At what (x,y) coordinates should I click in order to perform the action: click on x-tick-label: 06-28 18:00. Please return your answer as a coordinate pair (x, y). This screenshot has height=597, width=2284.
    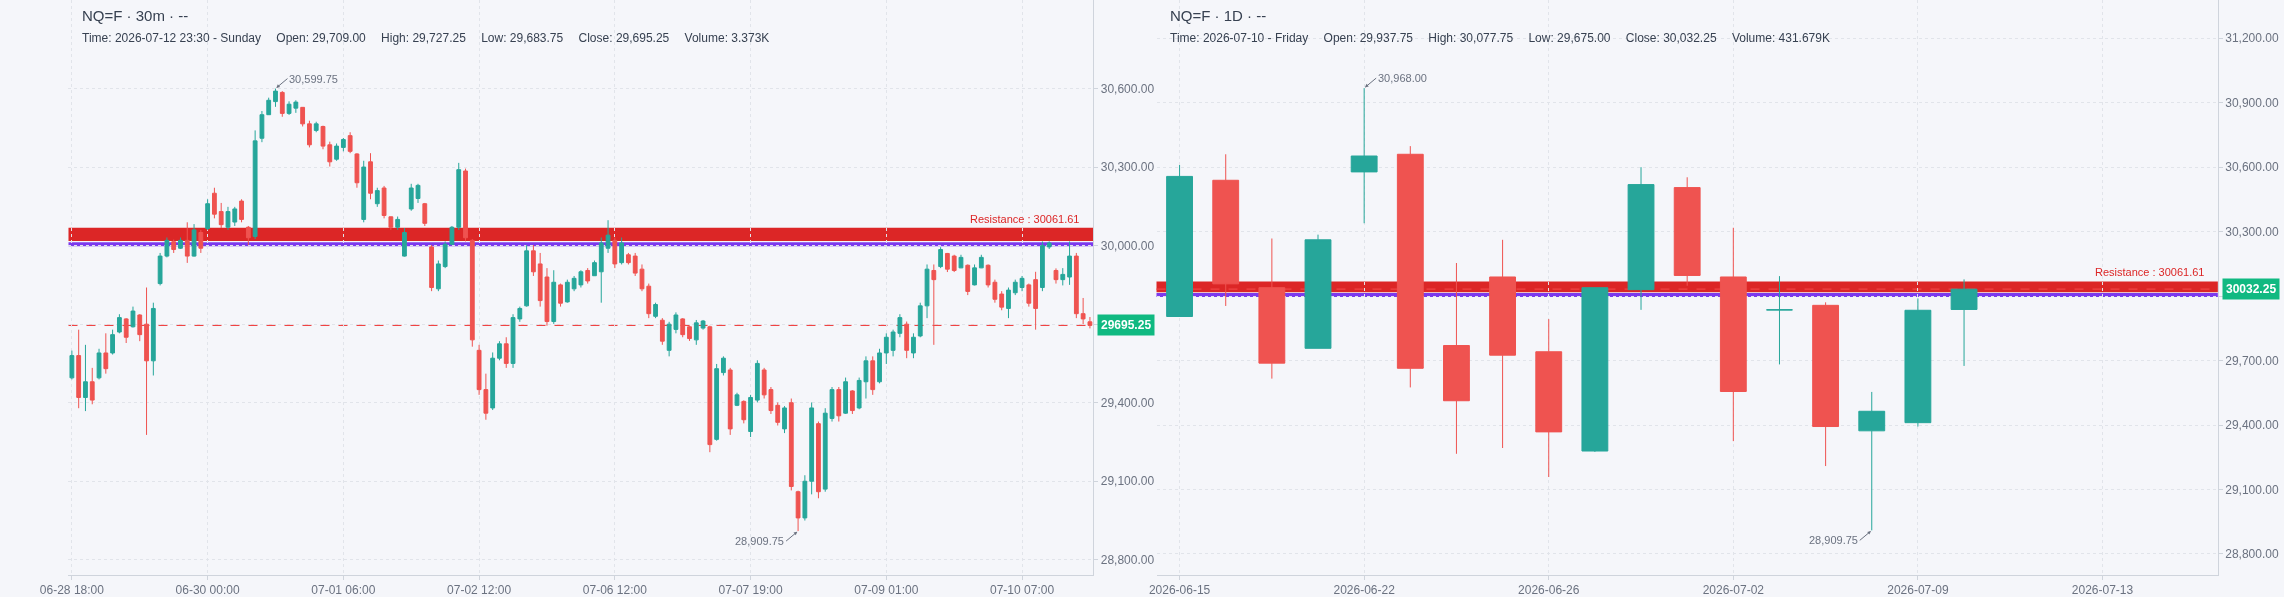
    Looking at the image, I should click on (72, 590).